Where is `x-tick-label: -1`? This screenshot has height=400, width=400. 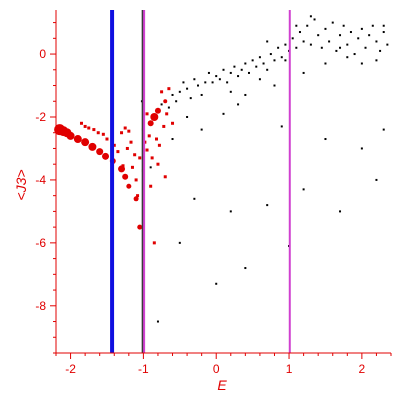
x-tick-label: -1 is located at coordinates (143, 369).